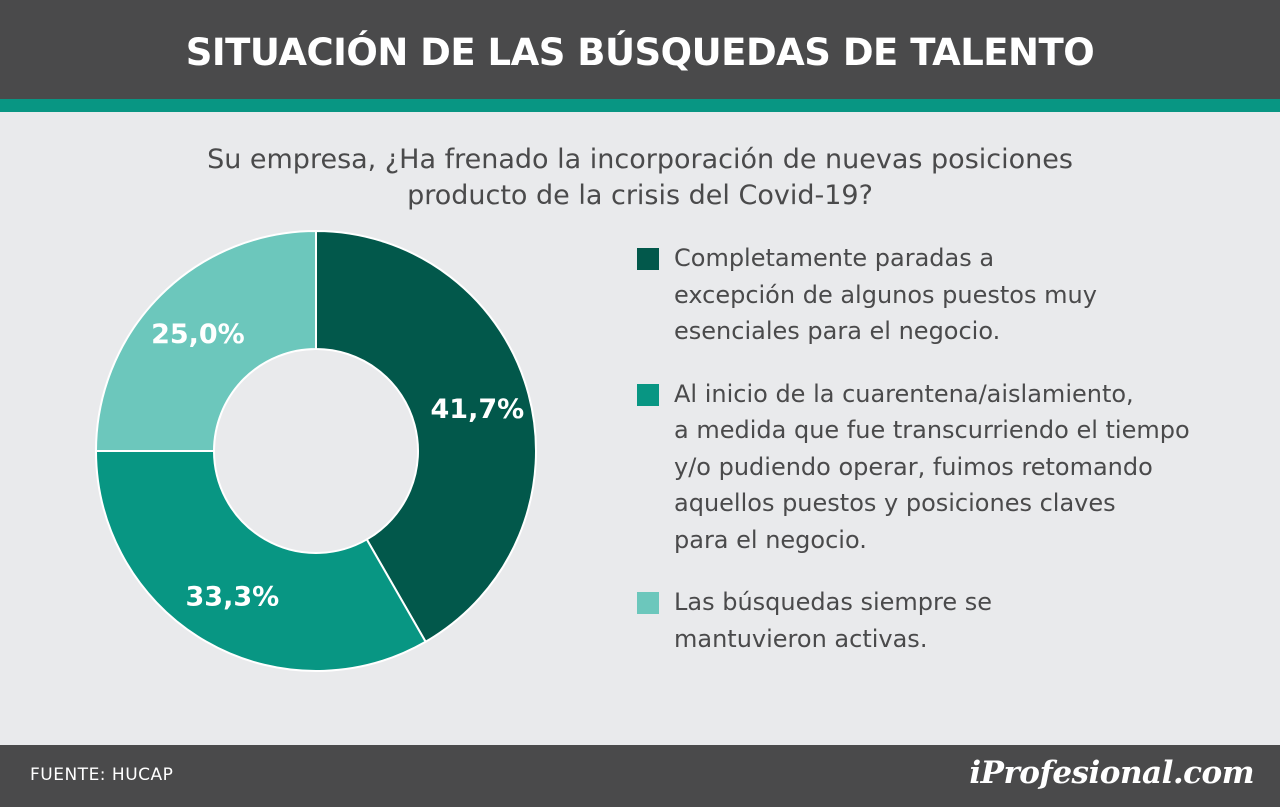  I want to click on footer-bar: FUENTE: HUCAP iProfesional.com, so click(640, 776).